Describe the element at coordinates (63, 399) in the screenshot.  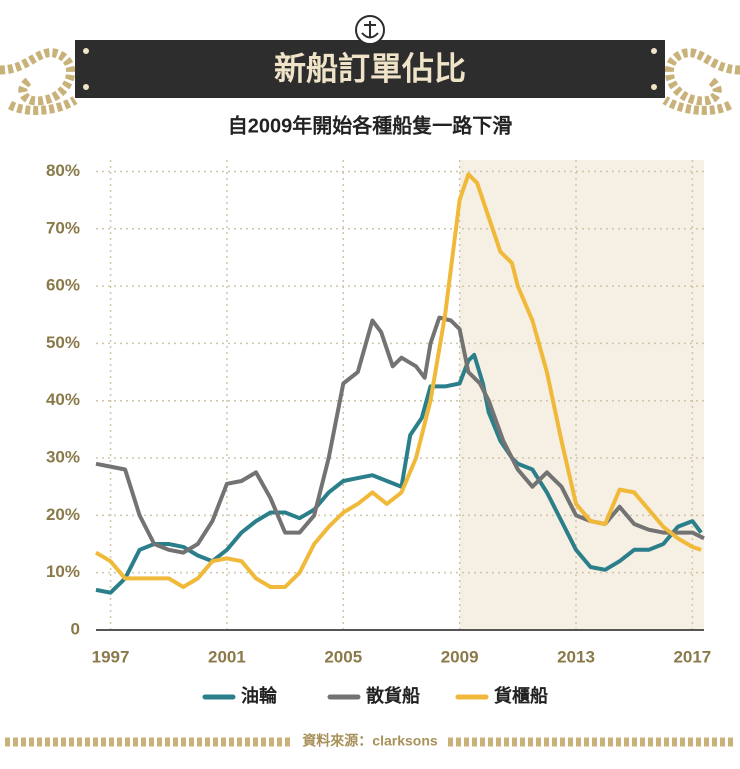
I see `y-tick-label: 40%` at that location.